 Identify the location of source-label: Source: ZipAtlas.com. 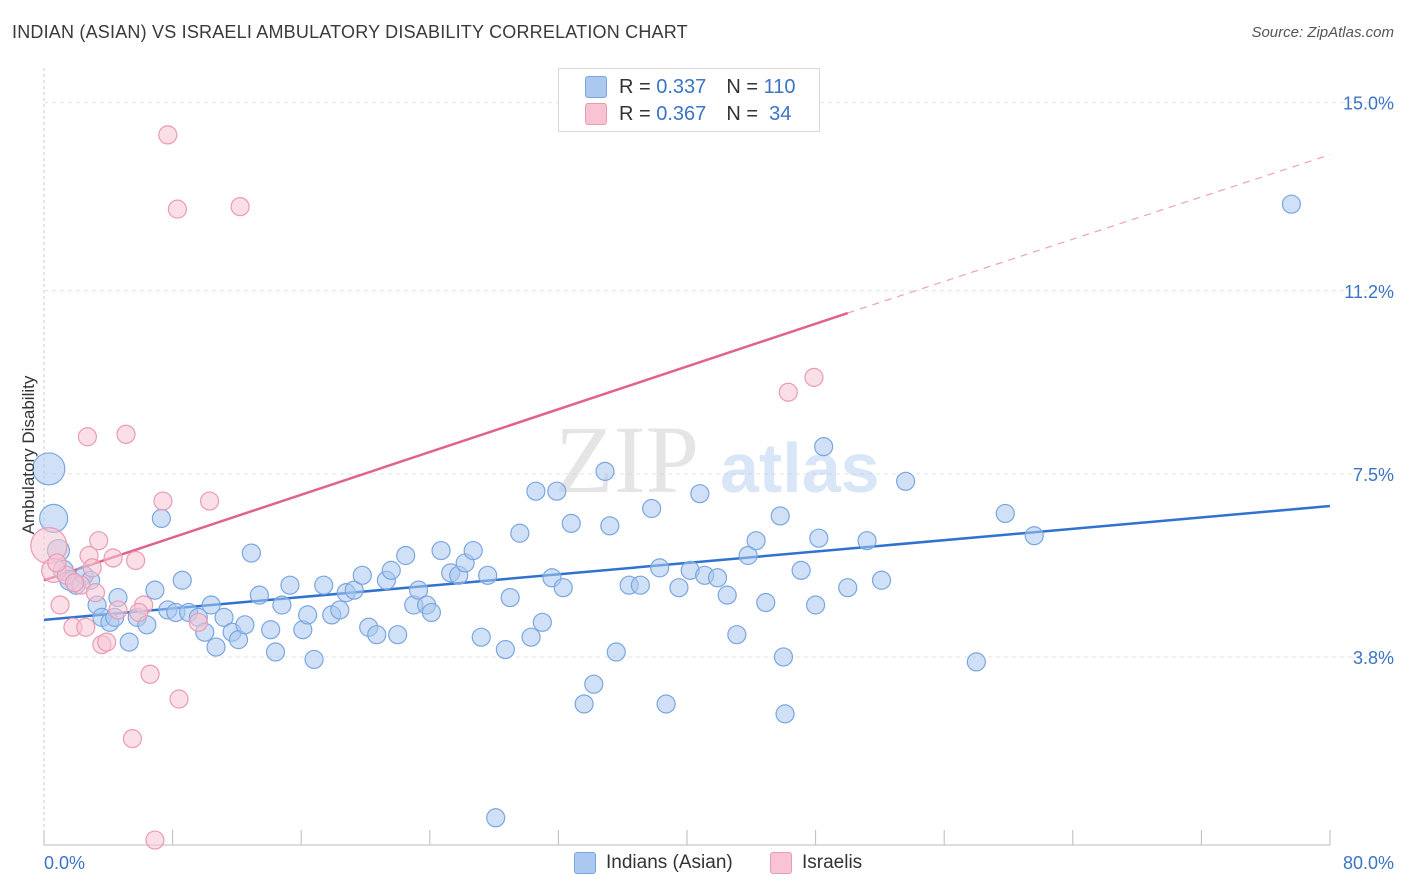
(1322, 32).